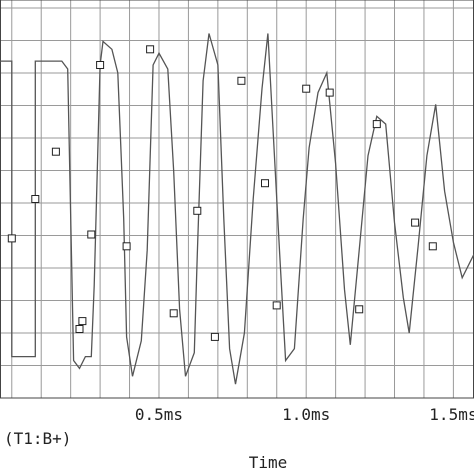  I want to click on x-axis-label: Time, so click(268, 462).